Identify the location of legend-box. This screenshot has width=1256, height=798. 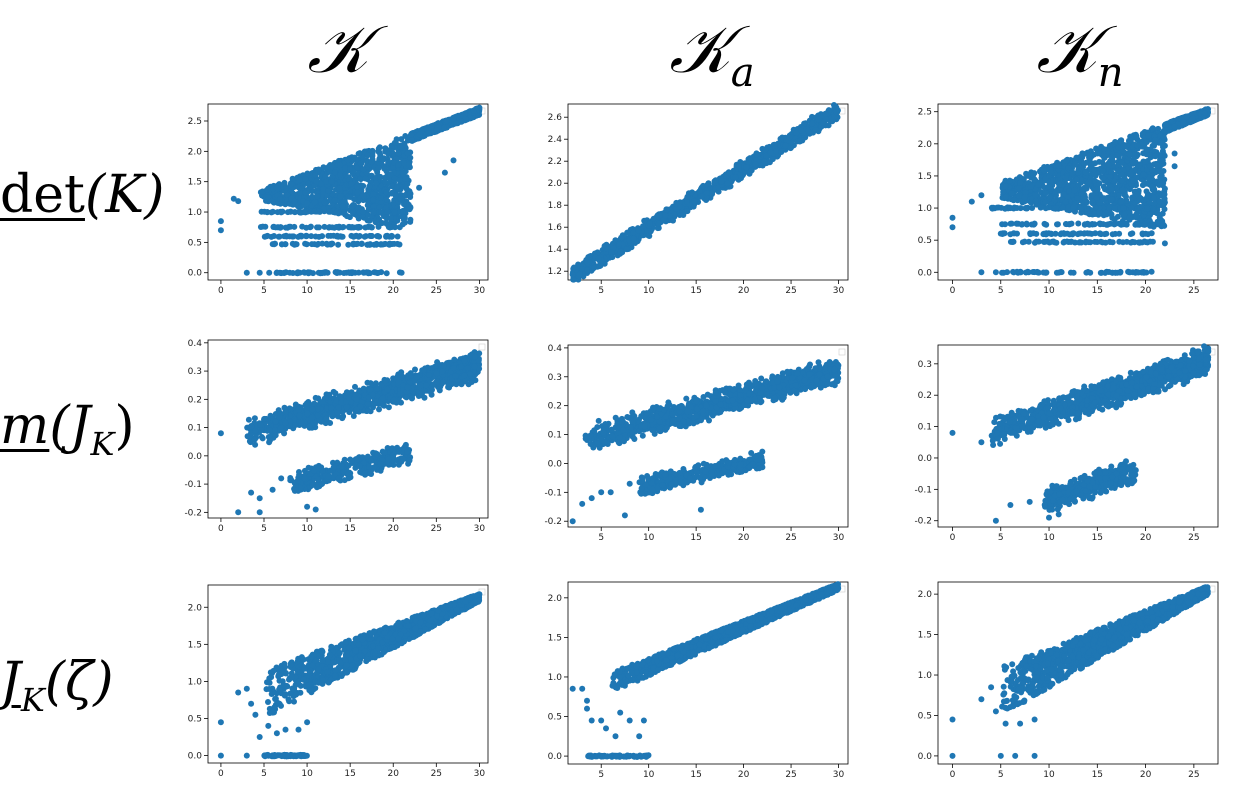
(482, 347).